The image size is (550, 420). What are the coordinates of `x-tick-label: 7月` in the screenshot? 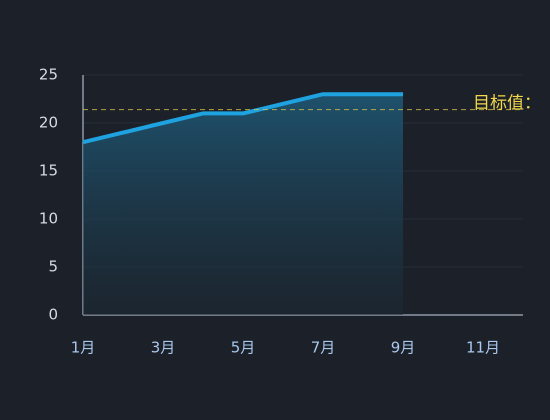 It's located at (323, 348).